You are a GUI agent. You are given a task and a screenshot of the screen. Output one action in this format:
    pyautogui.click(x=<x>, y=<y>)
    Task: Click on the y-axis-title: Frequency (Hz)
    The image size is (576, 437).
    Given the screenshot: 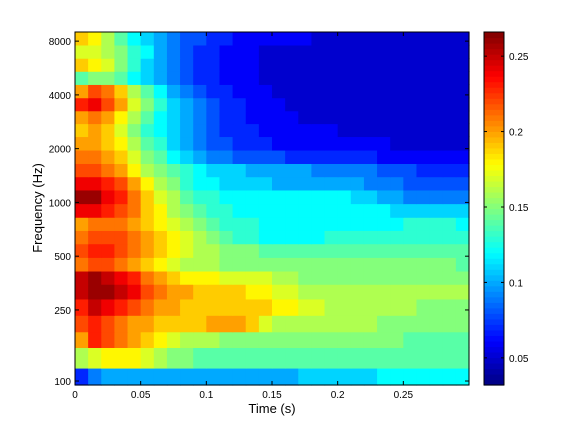 What is the action you would take?
    pyautogui.click(x=37, y=208)
    